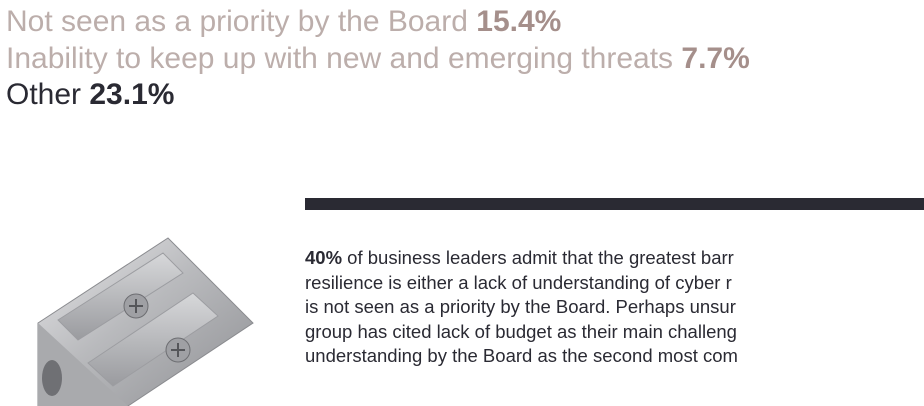 Image resolution: width=924 pixels, height=406 pixels. I want to click on divider-bar, so click(614, 204).